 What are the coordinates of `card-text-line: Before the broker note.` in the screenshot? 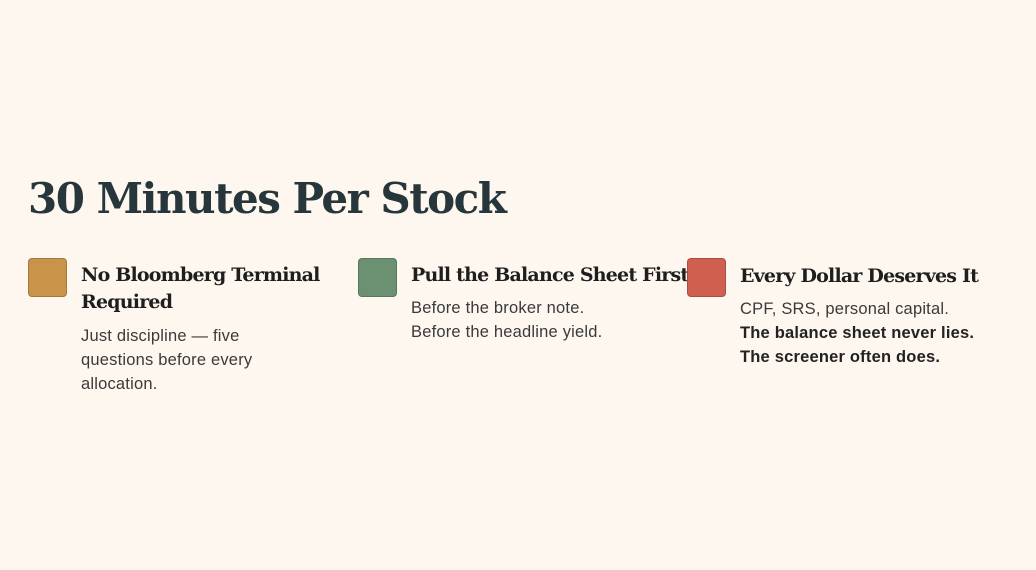 It's located at (498, 308).